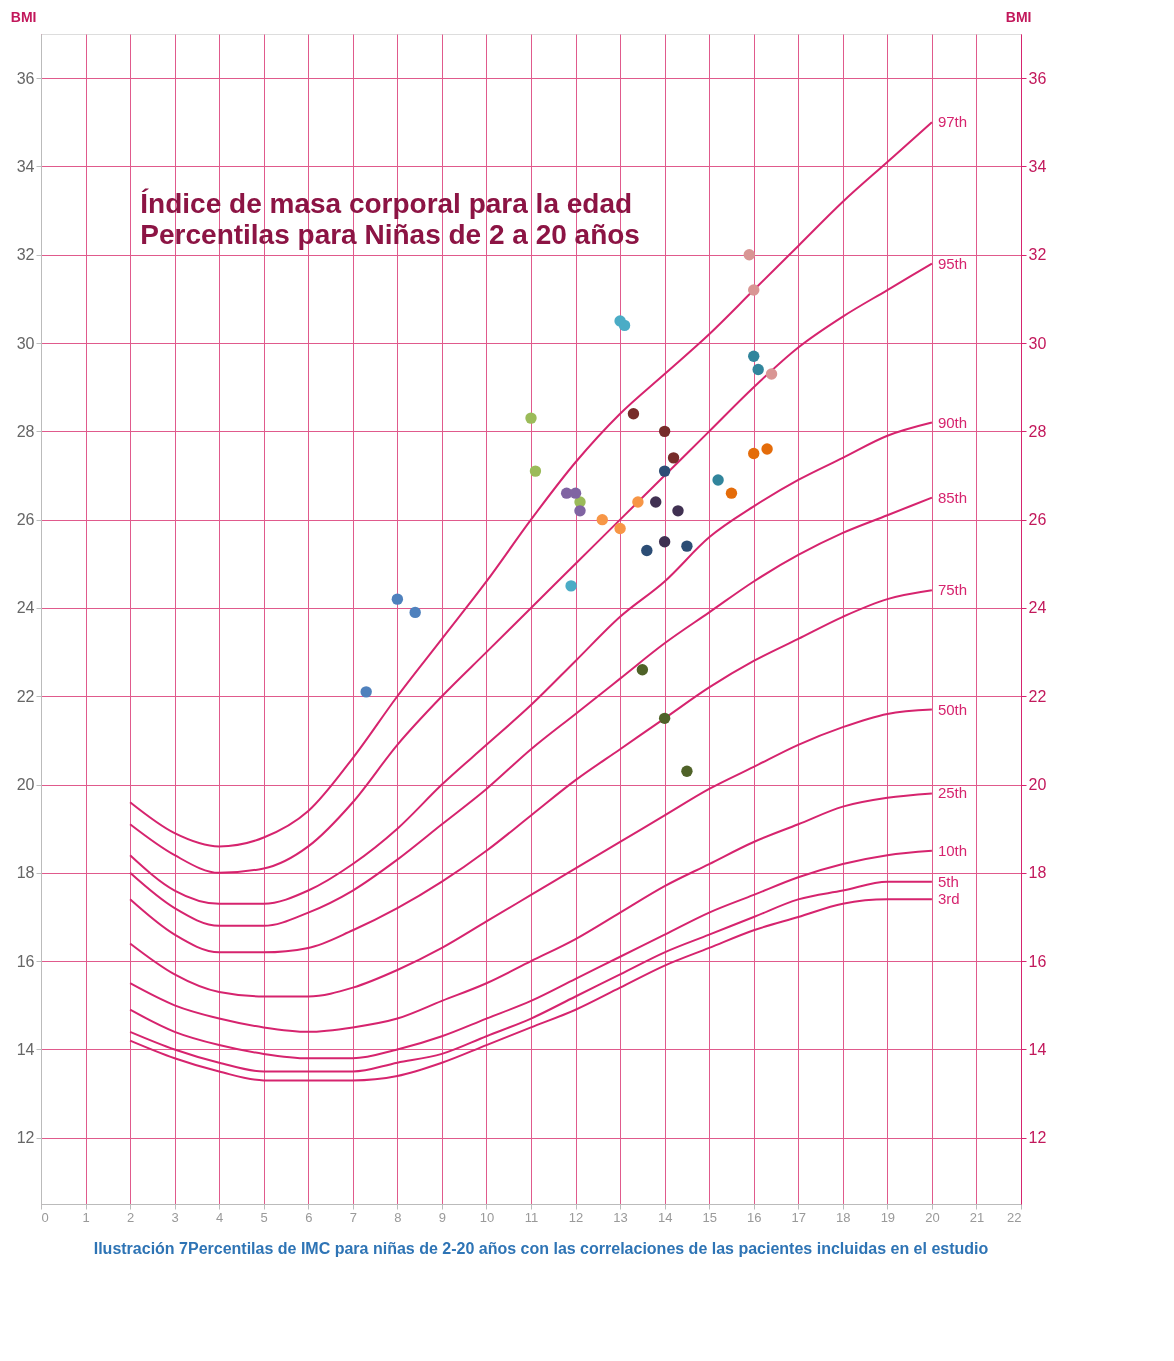 The height and width of the screenshot is (1361, 1174). Describe the element at coordinates (25, 431) in the screenshot. I see `y-tick-label: 28` at that location.